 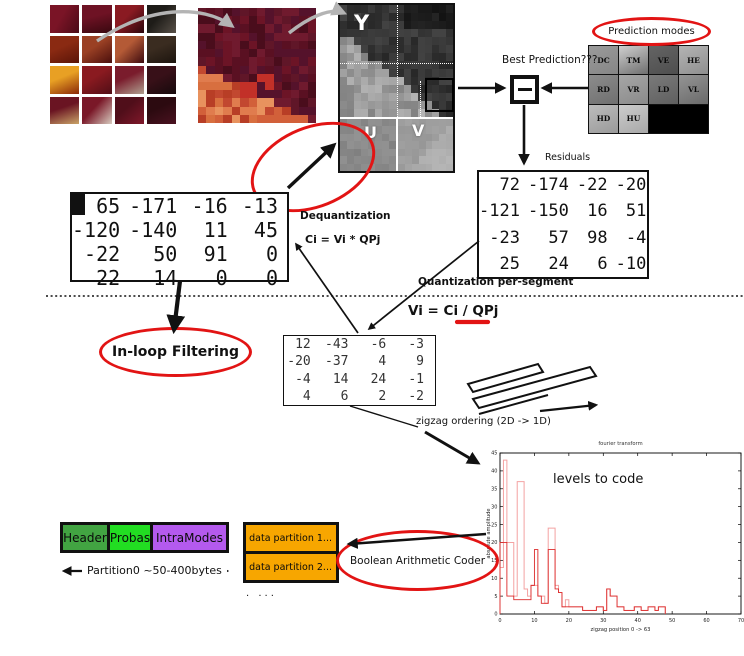 What do you see at coordinates (439, 95) in the screenshot?
I see `current-block-outline` at bounding box center [439, 95].